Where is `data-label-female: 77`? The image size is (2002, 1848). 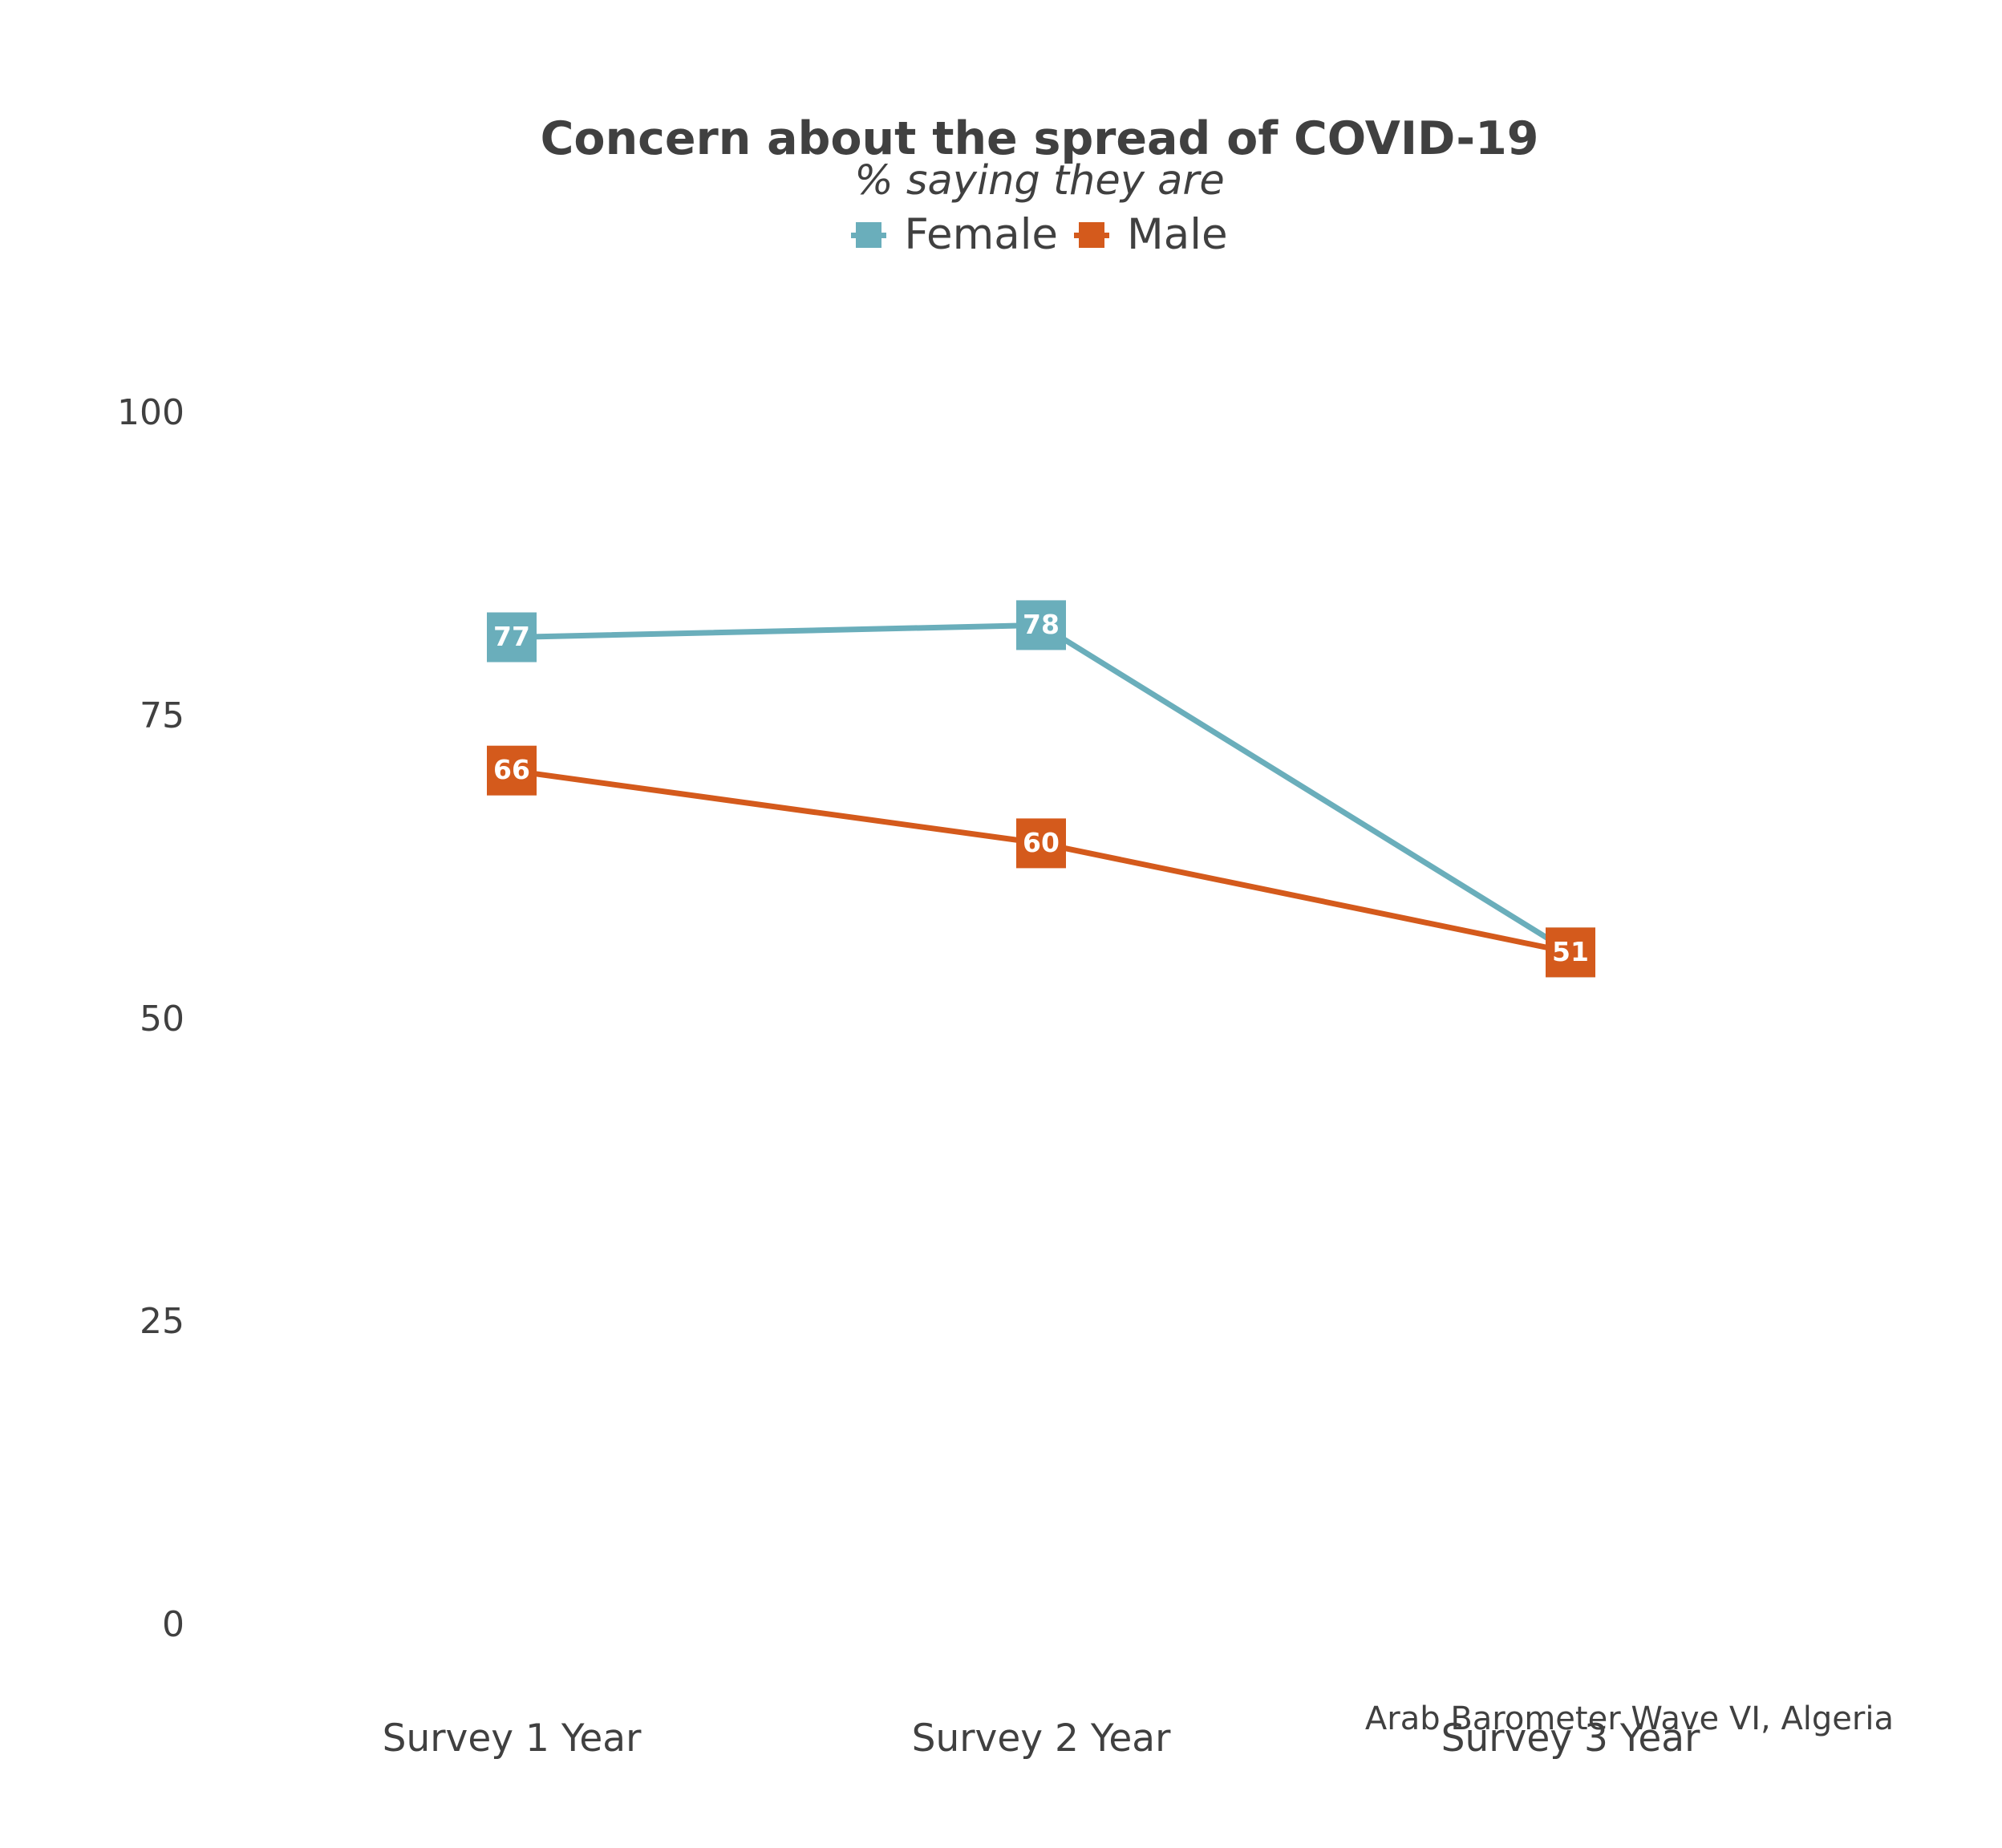 data-label-female: 77 is located at coordinates (511, 636).